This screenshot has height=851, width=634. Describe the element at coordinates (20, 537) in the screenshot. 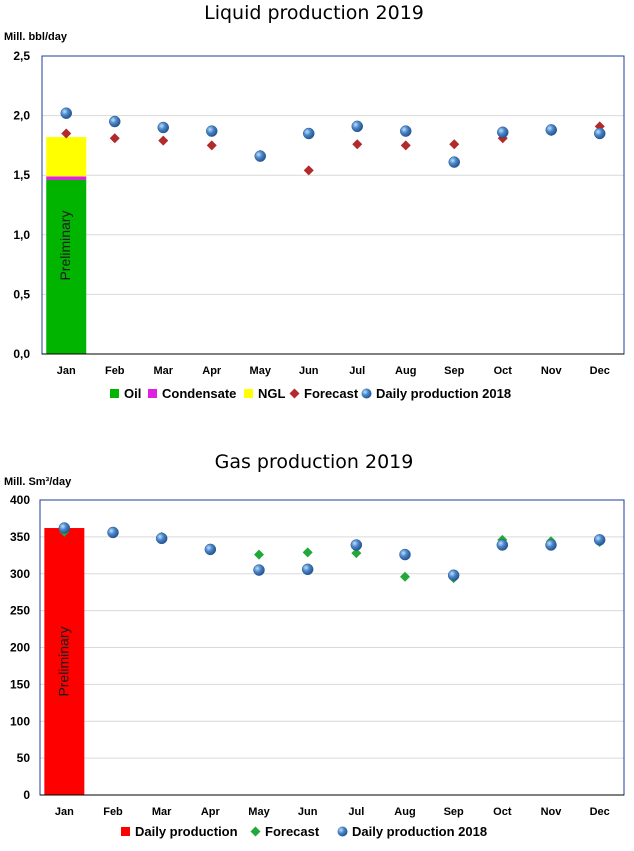

I see `y-tick-label: 350` at that location.